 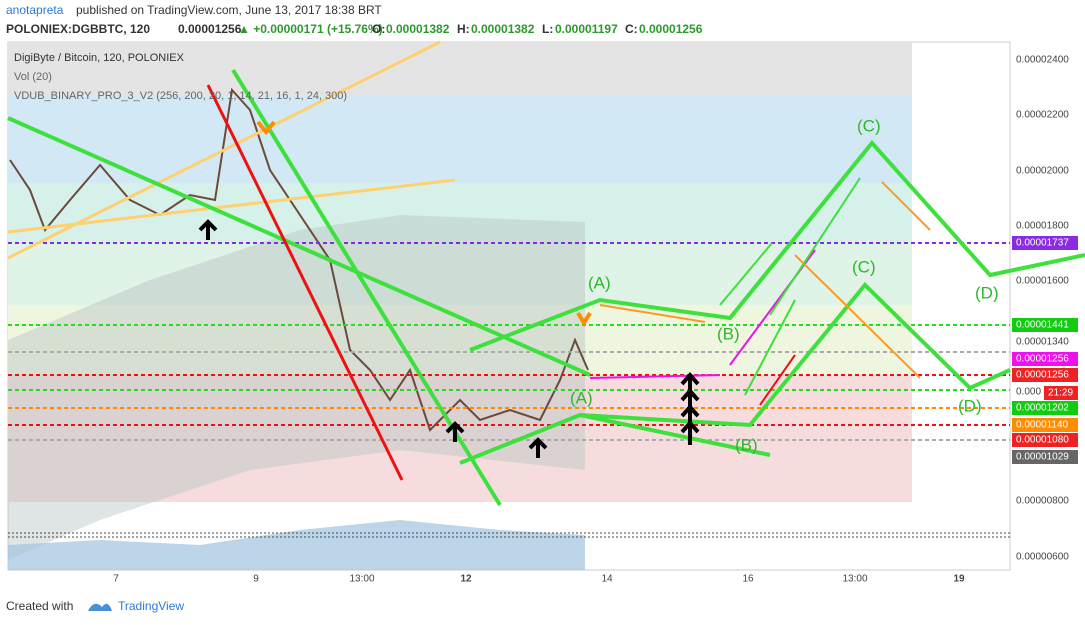 What do you see at coordinates (586, 29) in the screenshot?
I see `low: 0.00001197` at bounding box center [586, 29].